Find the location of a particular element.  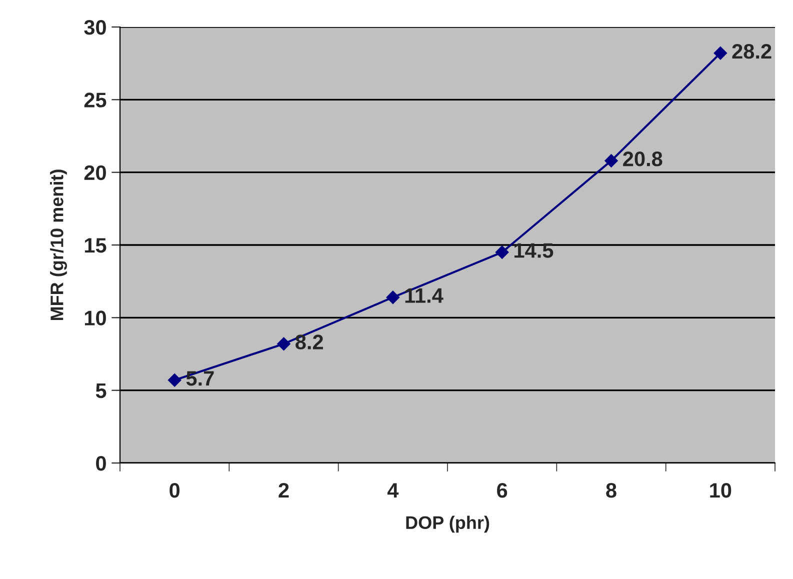

y-tick-label: 30 is located at coordinates (95, 27).